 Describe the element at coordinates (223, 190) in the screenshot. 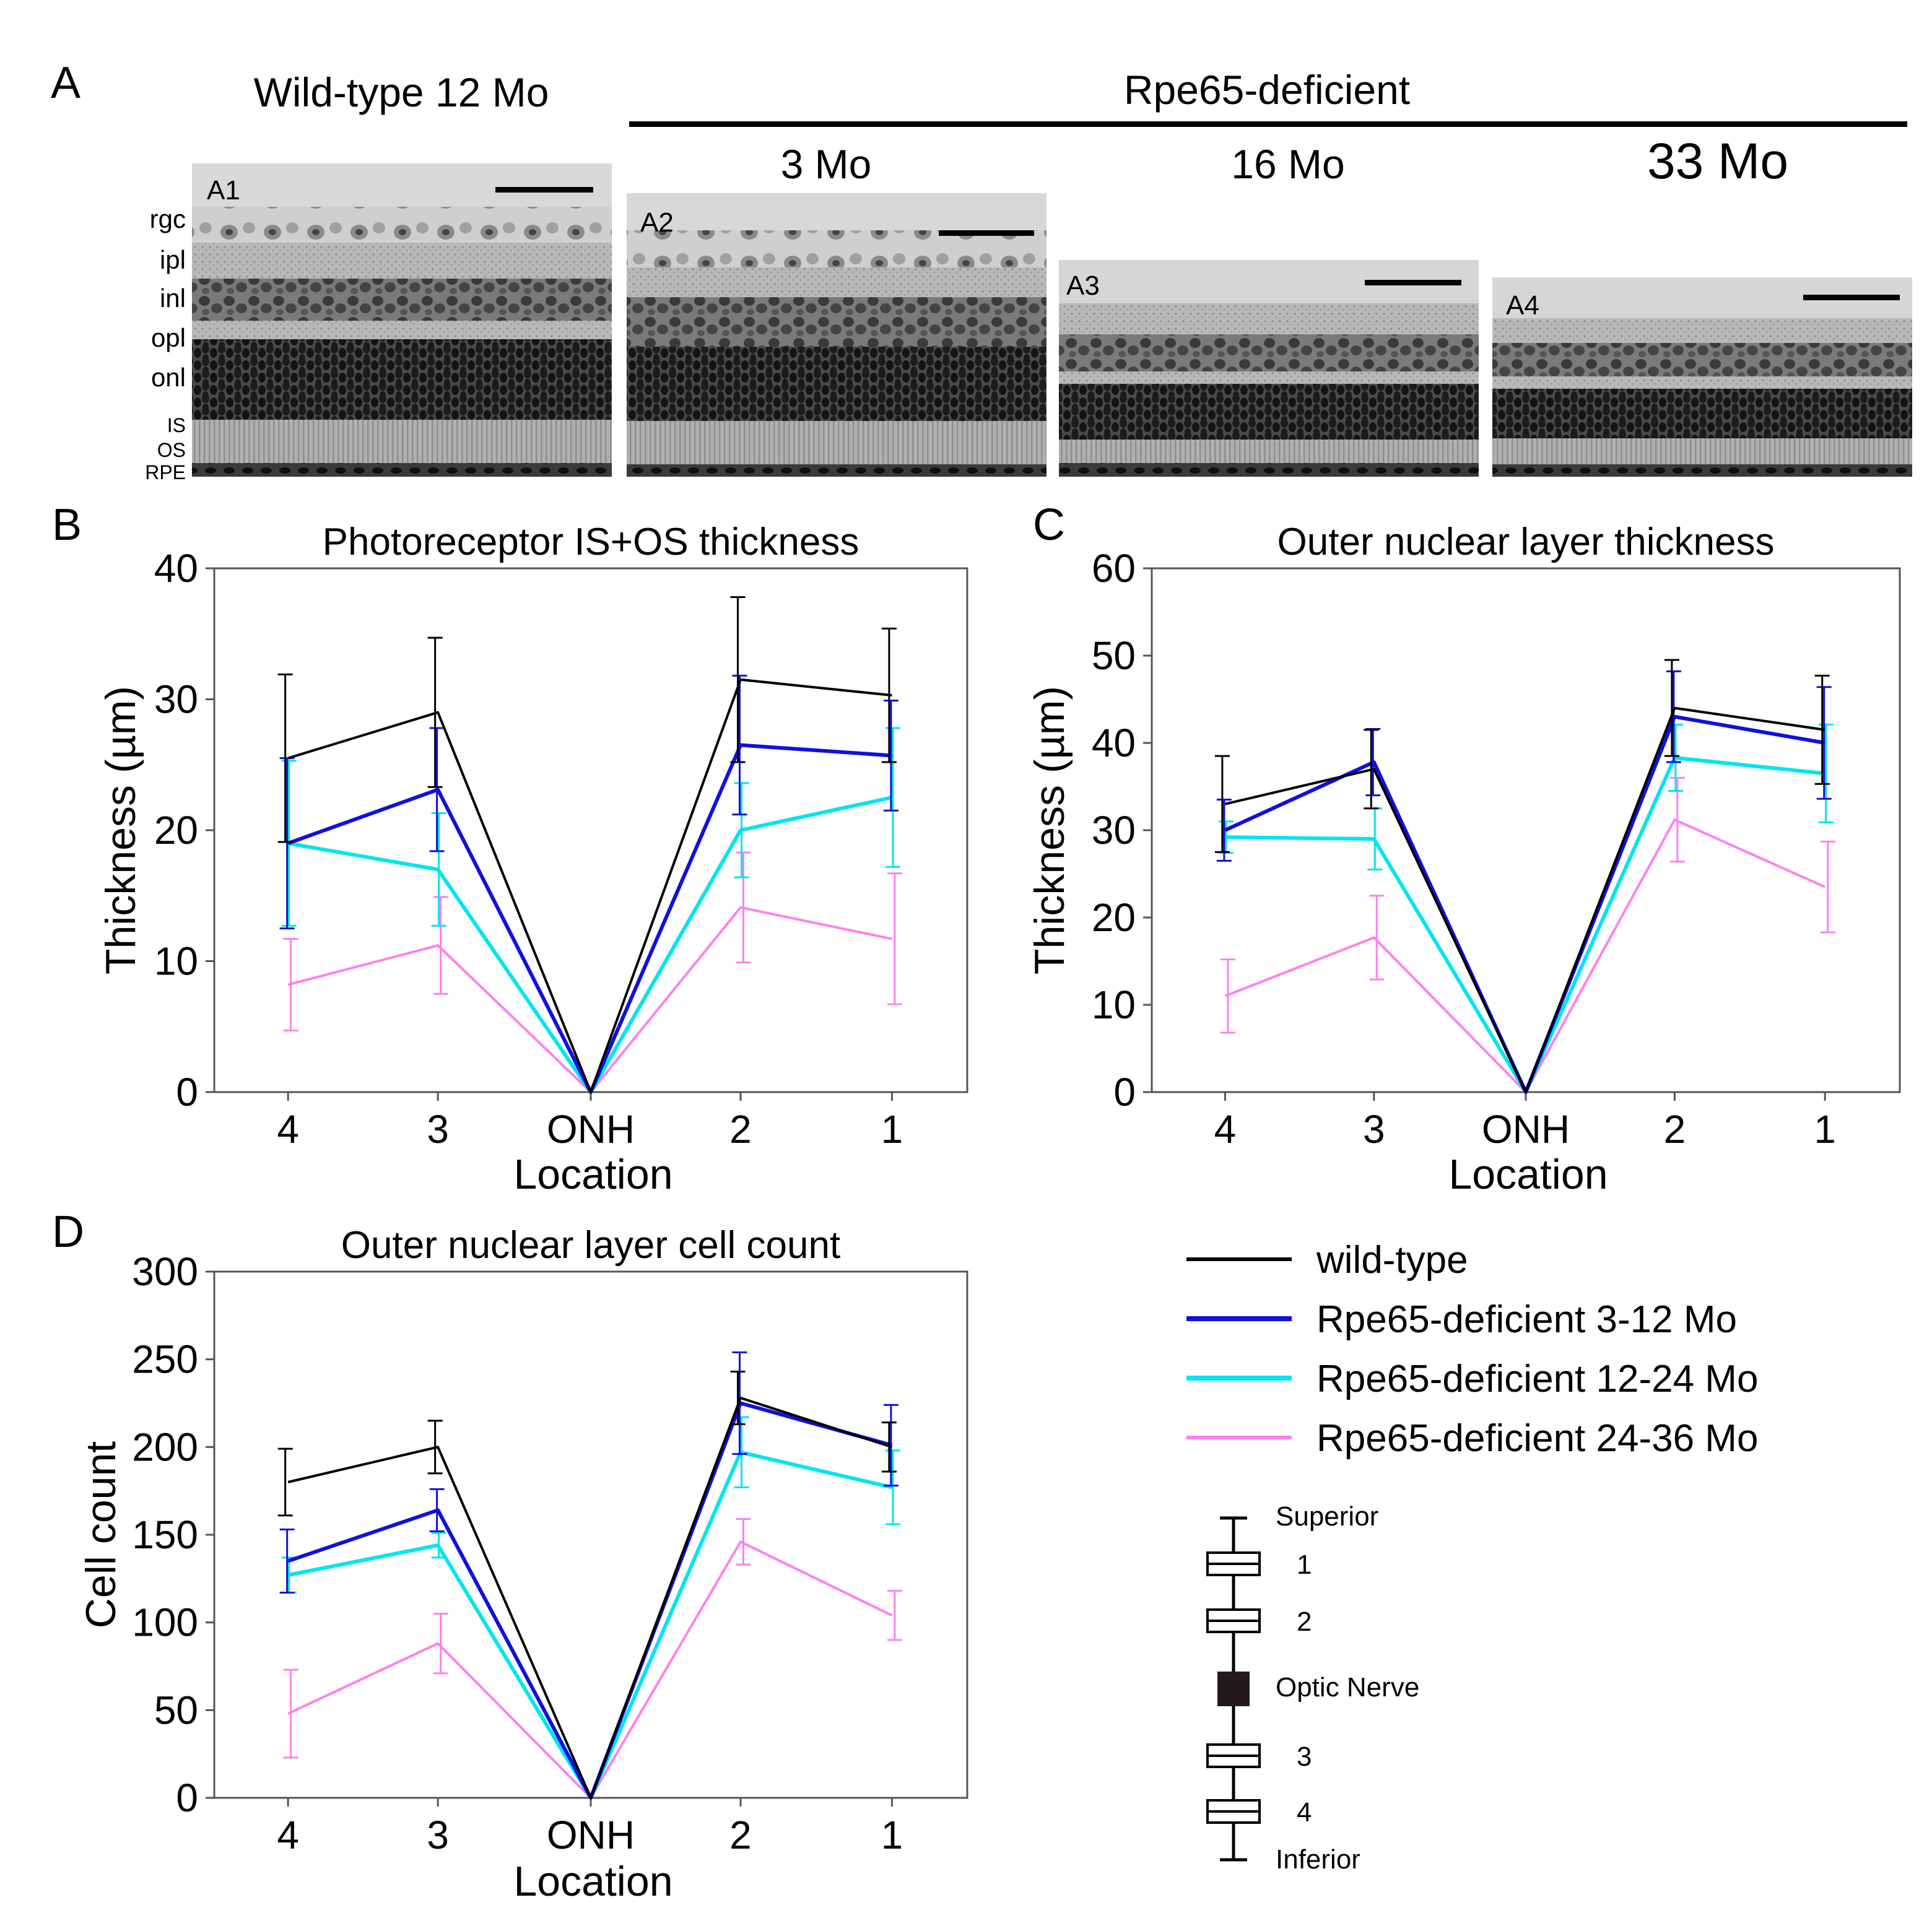

I see `micrograph-label-a1: A1` at that location.